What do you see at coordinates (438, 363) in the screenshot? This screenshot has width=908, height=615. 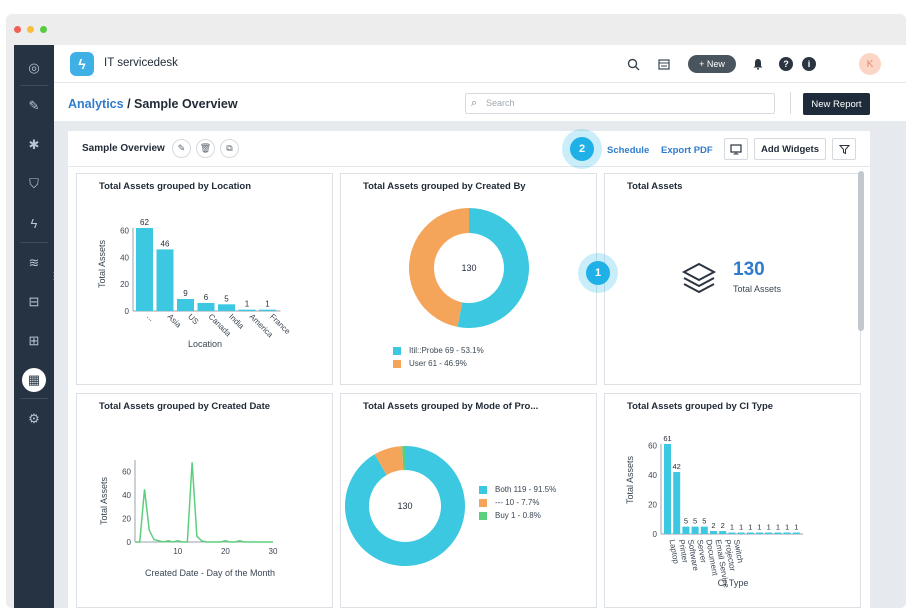 I see `legend-label: User 61 - 46.9%` at bounding box center [438, 363].